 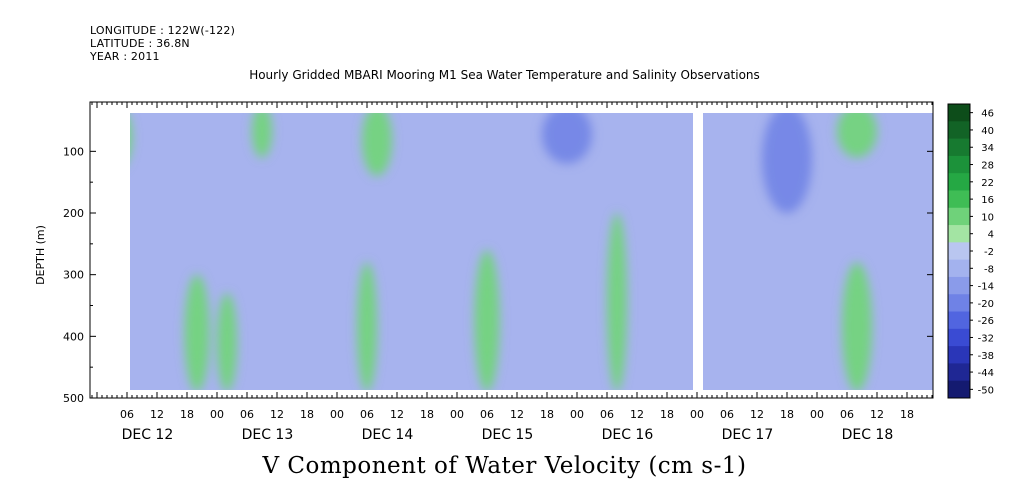 I want to click on y-tick-label: 200, so click(x=73, y=213).